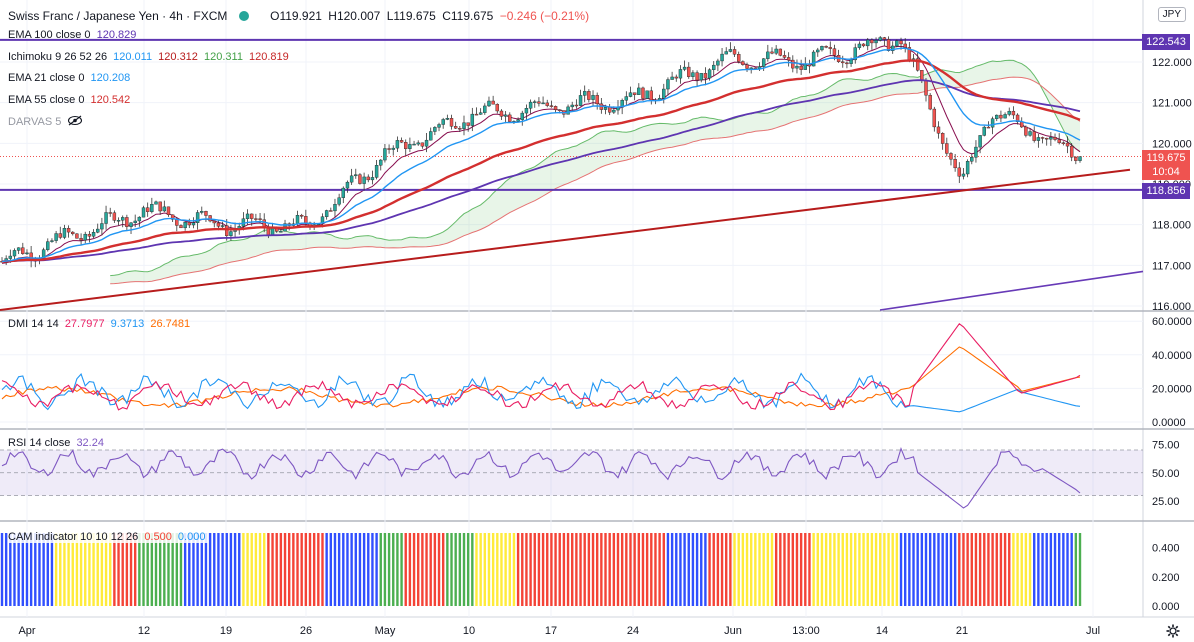 The image size is (1194, 642). What do you see at coordinates (962, 631) in the screenshot?
I see `time-tick-11: 21` at bounding box center [962, 631].